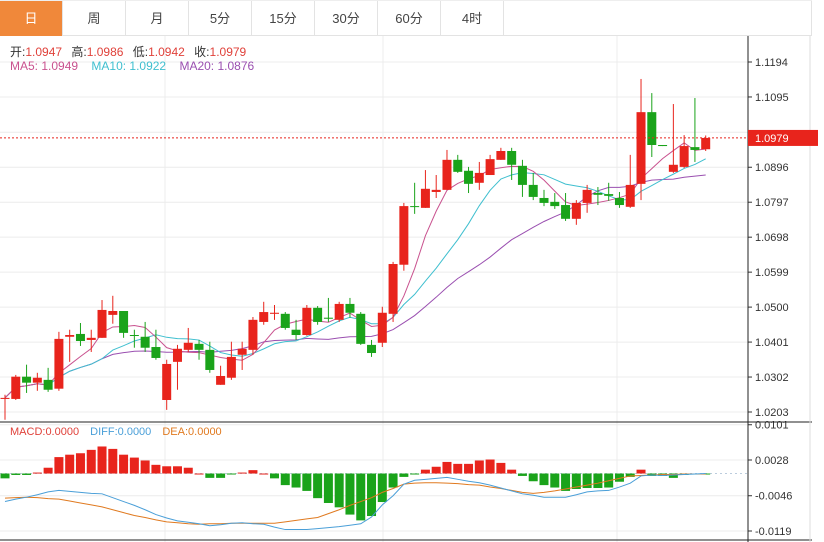  I want to click on ohlc-legend: 开:1.0947 高:1.0986 低:1.0942 收:1.0979, so click(131, 51).